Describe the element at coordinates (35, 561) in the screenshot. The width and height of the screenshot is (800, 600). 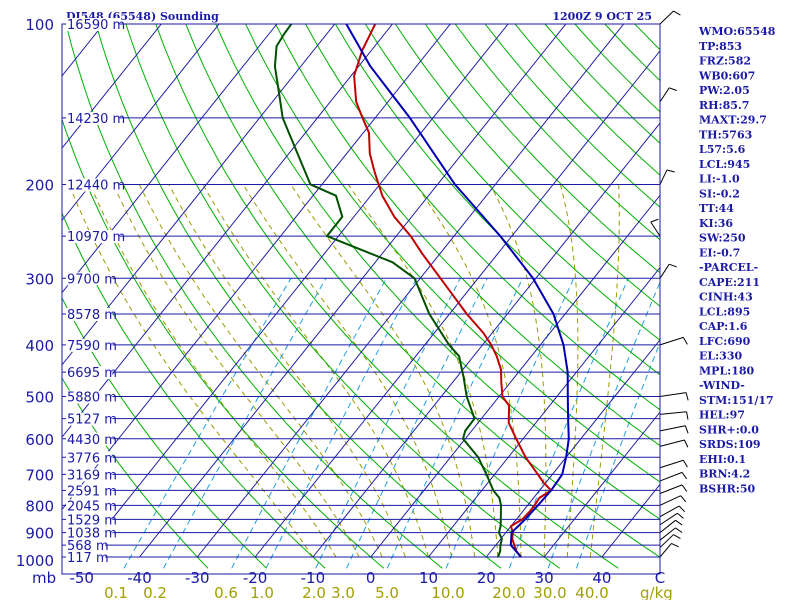
I see `pressure-tick-label: 1000` at that location.